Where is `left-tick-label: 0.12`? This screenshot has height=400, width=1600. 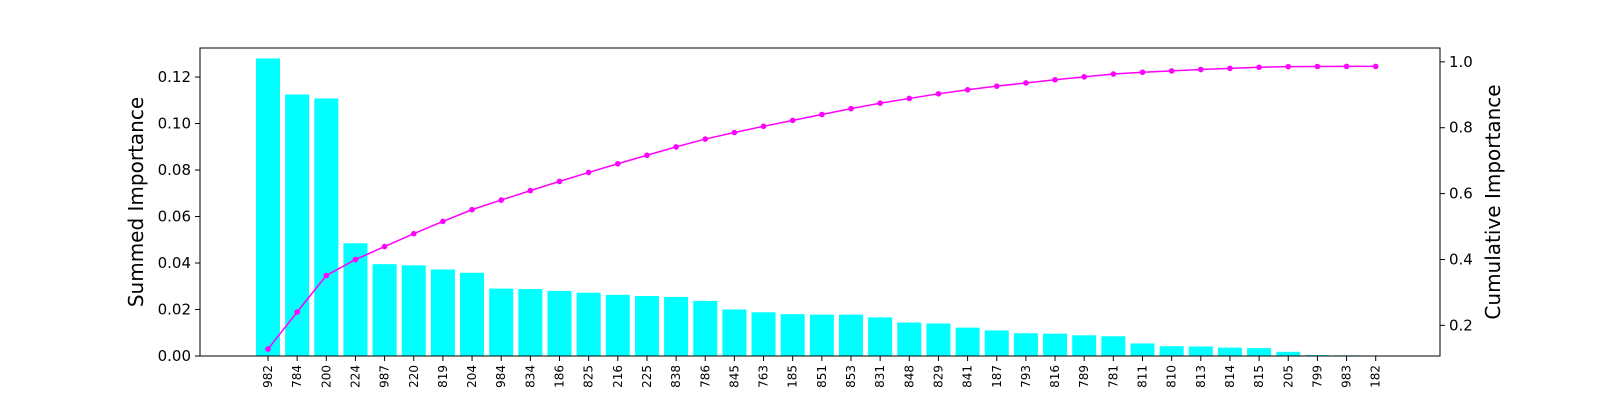
left-tick-label: 0.12 is located at coordinates (174, 77).